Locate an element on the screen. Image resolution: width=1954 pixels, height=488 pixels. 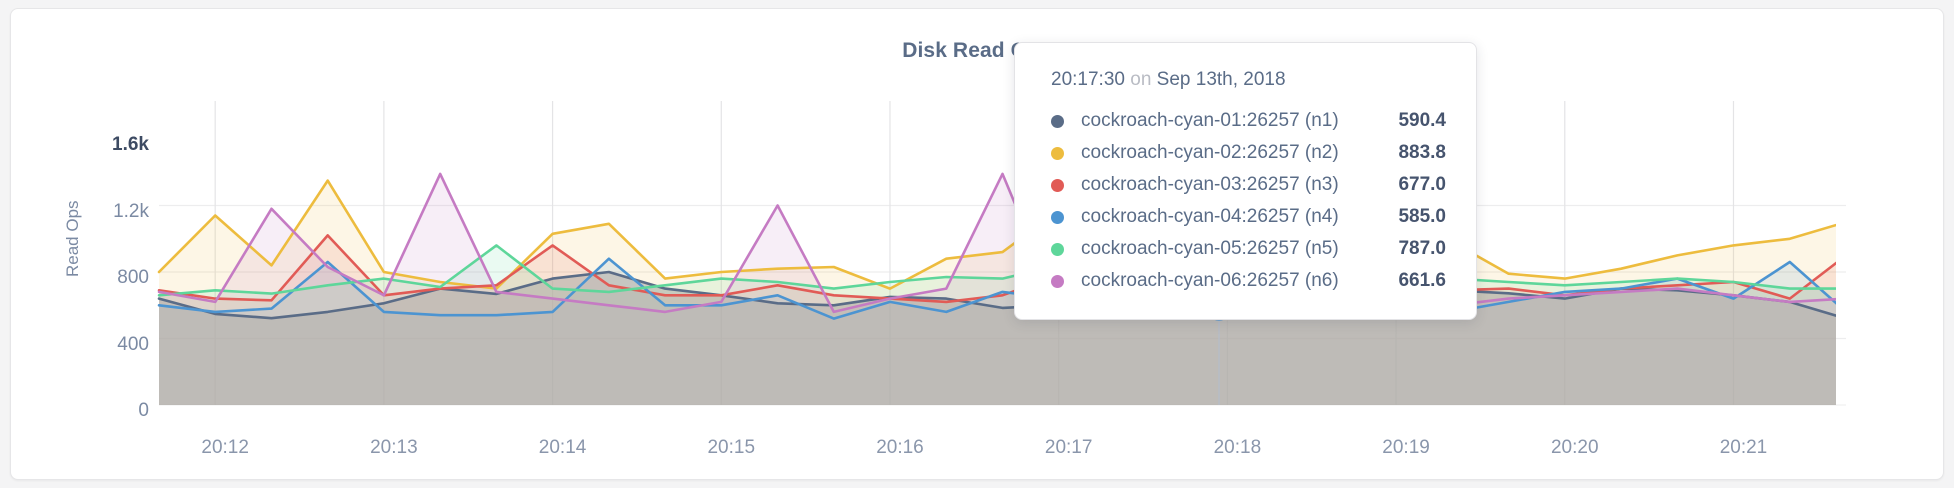
tooltip-row: cockroach-cyan-06:26257 (n6) 661.6 is located at coordinates (1248, 281).